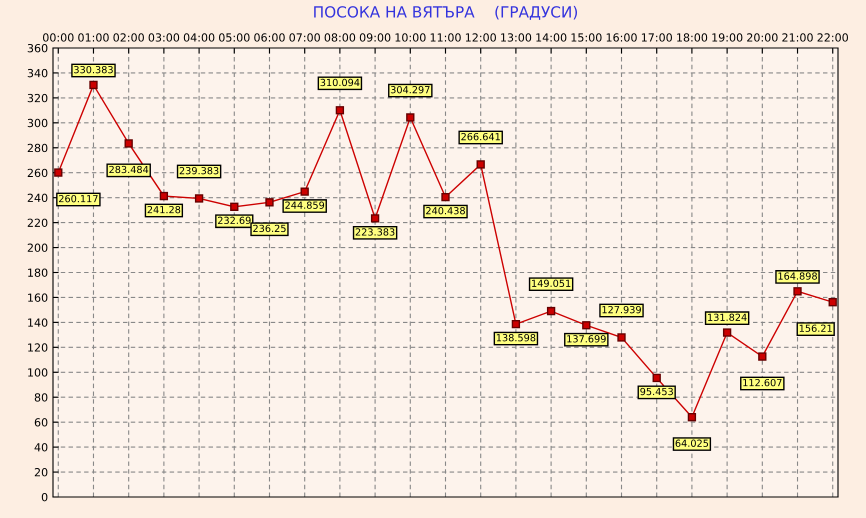 The height and width of the screenshot is (518, 866). Describe the element at coordinates (38, 73) in the screenshot. I see `y-tick-label: 340` at that location.